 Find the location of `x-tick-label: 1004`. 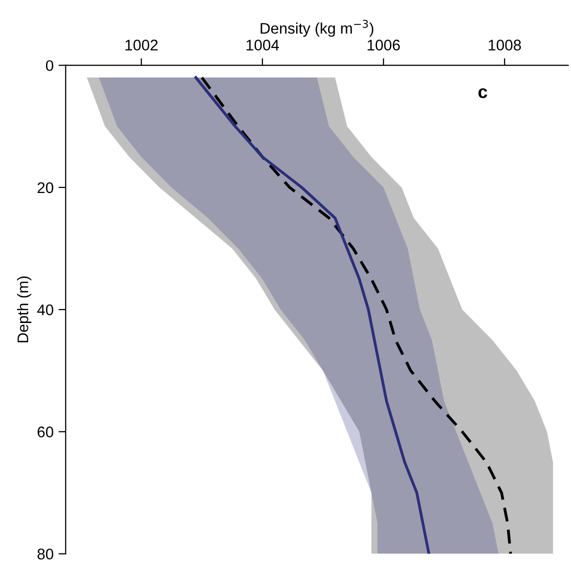

x-tick-label: 1004 is located at coordinates (262, 45).